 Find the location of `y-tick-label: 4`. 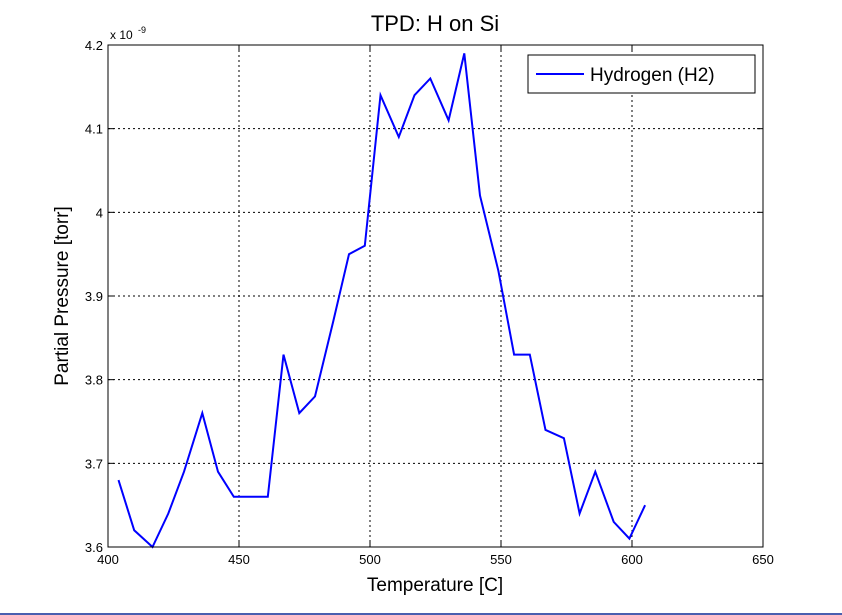

y-tick-label: 4 is located at coordinates (99, 212).